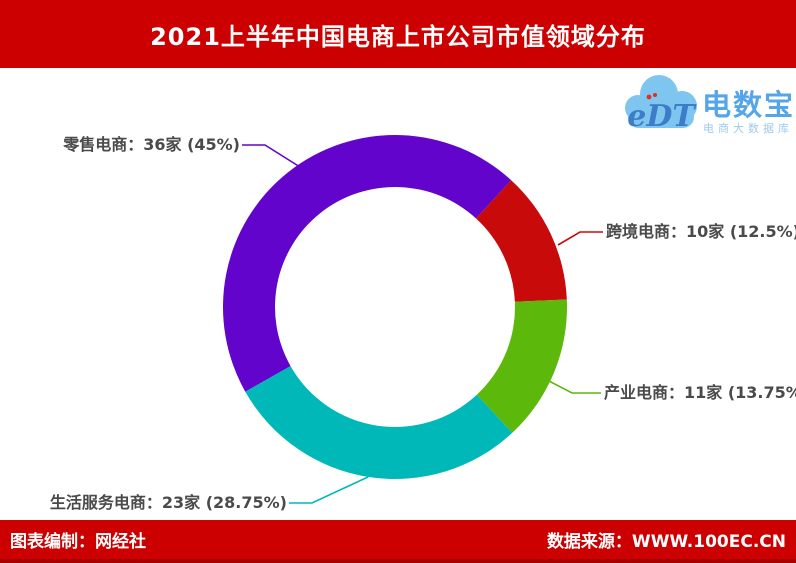 The width and height of the screenshot is (796, 563). I want to click on slice-label-retail: 零售电商：36家 (45%), so click(151, 144).